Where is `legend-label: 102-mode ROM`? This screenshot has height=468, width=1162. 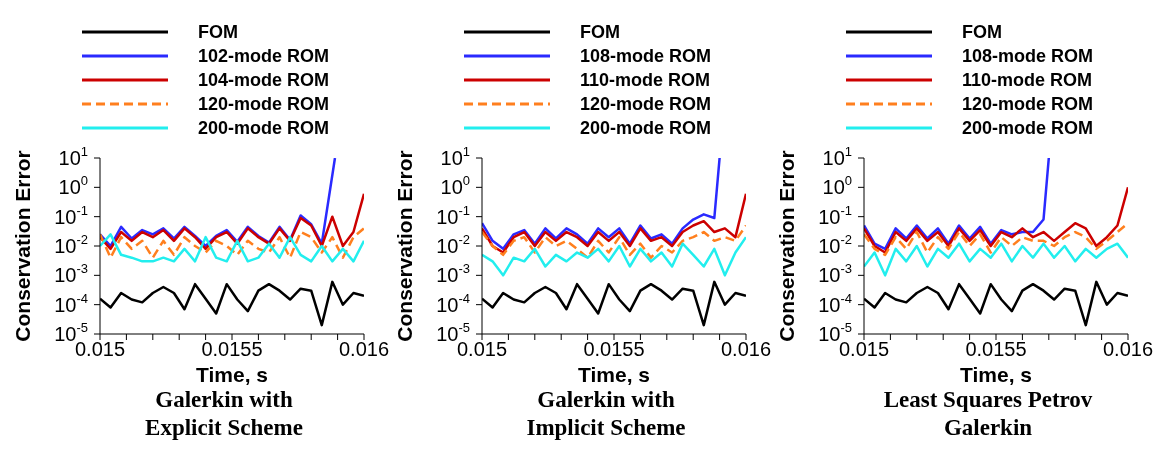 legend-label: 102-mode ROM is located at coordinates (264, 56).